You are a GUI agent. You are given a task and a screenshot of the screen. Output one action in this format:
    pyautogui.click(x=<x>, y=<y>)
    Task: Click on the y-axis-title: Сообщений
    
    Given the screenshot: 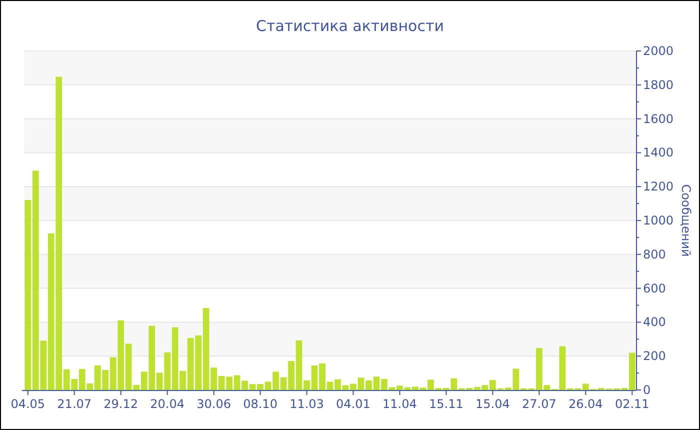 What is the action you would take?
    pyautogui.click(x=686, y=220)
    